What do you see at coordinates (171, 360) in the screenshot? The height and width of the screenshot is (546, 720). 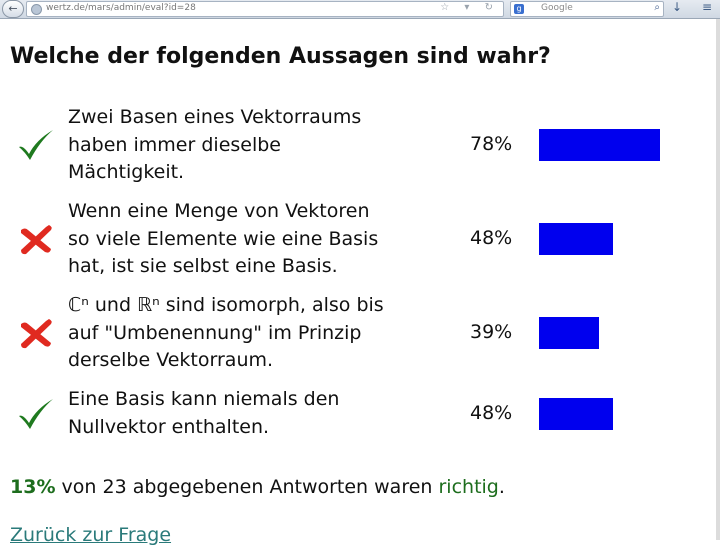 I see `statement-line: derselbe Vektorraum.` at bounding box center [171, 360].